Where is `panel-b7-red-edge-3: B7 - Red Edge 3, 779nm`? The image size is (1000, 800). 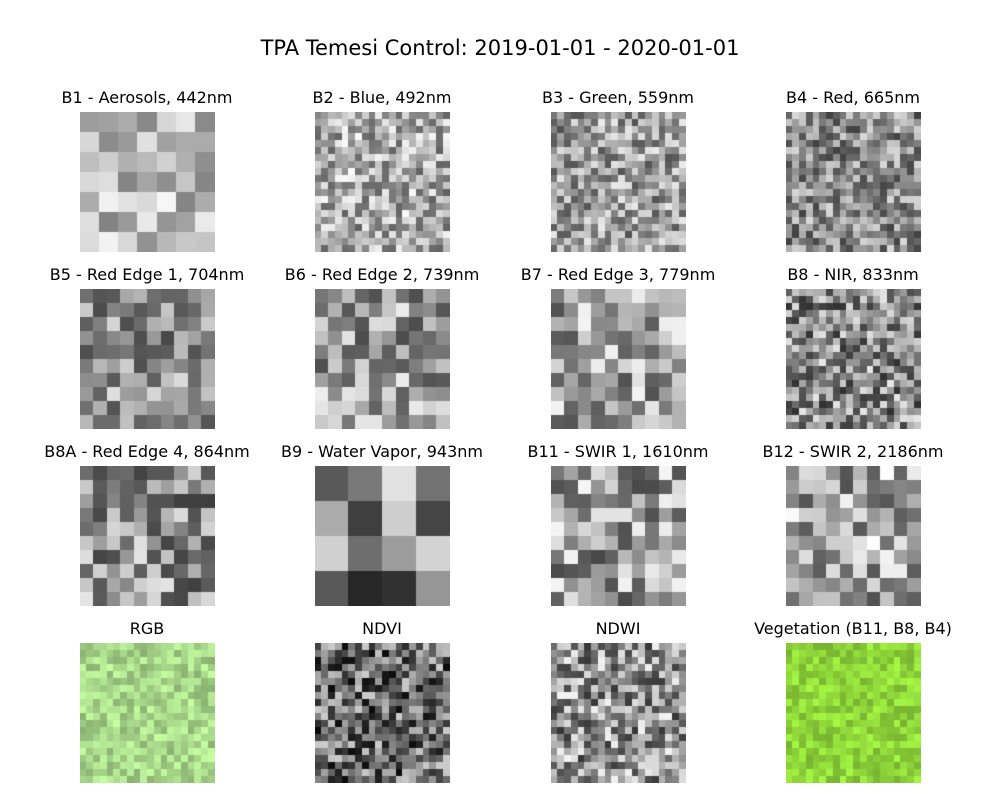
panel-b7-red-edge-3: B7 - Red Edge 3, 779nm is located at coordinates (618, 346).